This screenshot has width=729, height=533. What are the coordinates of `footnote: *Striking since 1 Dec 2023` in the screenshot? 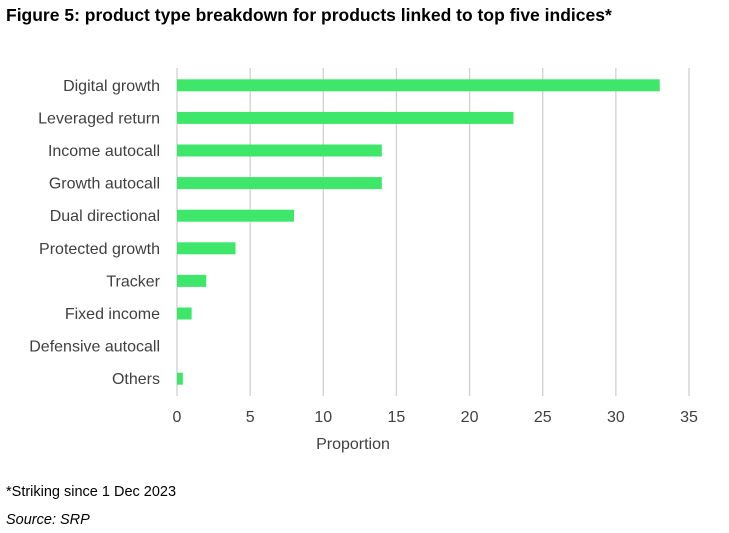 It's located at (91, 492).